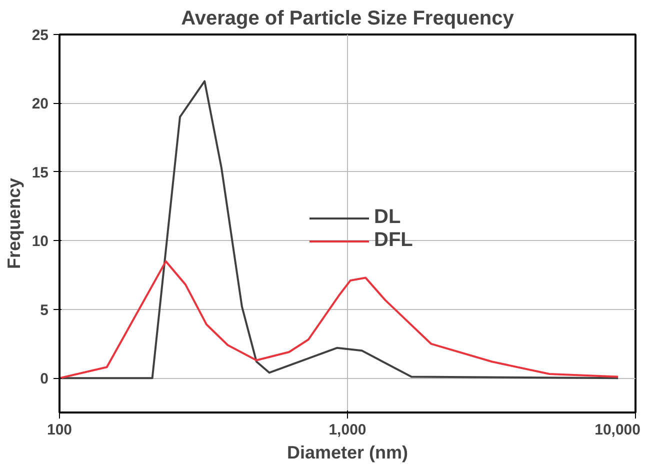 The width and height of the screenshot is (650, 469). What do you see at coordinates (40, 35) in the screenshot?
I see `y-tick-label: 25` at bounding box center [40, 35].